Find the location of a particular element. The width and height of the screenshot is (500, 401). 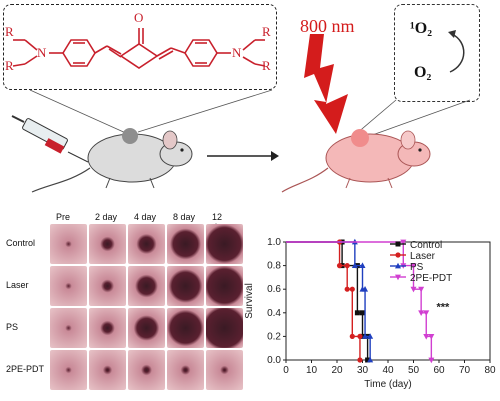

carbonyl-oxygen: O is located at coordinates (139, 17).